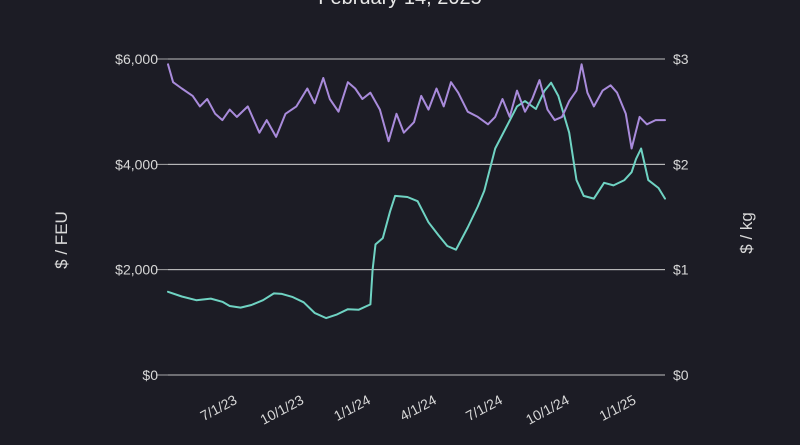 The width and height of the screenshot is (800, 445). I want to click on y-tick-label-left: $4,000, so click(136, 164).